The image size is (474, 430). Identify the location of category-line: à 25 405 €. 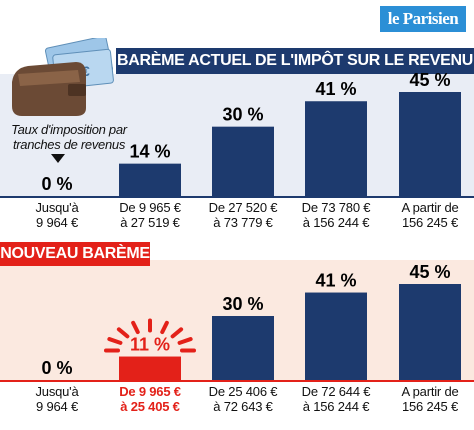
(150, 406).